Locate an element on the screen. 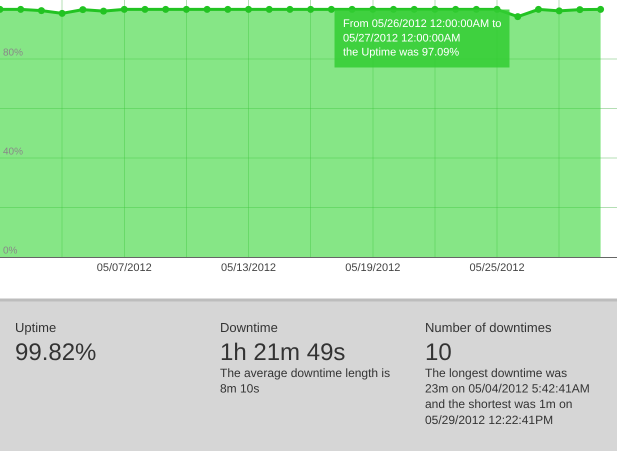 This screenshot has height=451, width=617. x-tick-label: 05/13/2012 is located at coordinates (248, 268).